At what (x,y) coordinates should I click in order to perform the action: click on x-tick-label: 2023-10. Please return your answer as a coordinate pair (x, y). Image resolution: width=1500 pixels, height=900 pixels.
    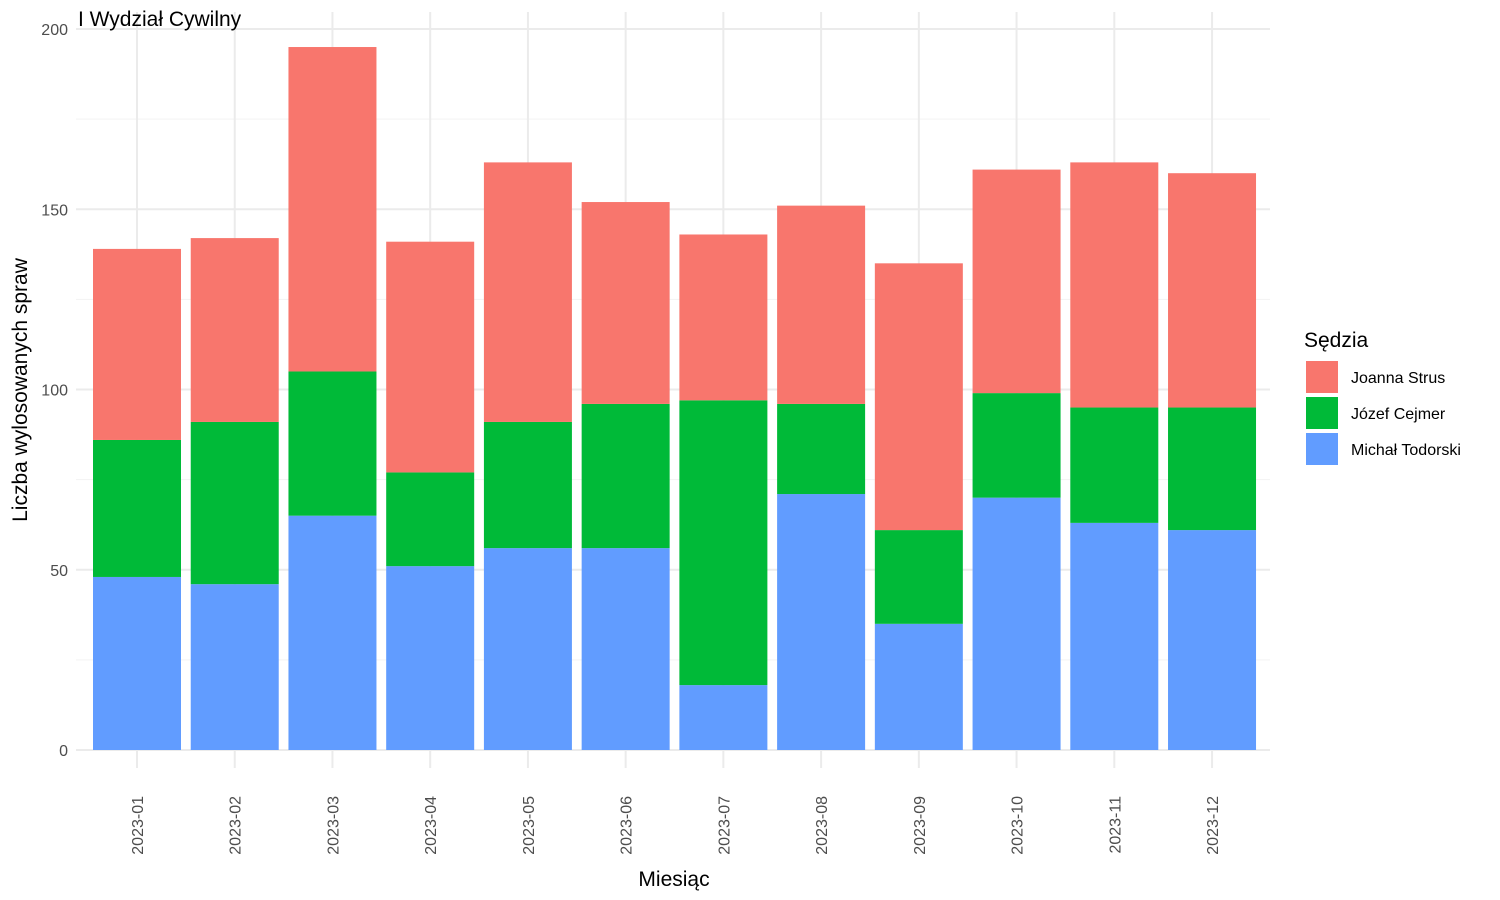
    Looking at the image, I should click on (1018, 825).